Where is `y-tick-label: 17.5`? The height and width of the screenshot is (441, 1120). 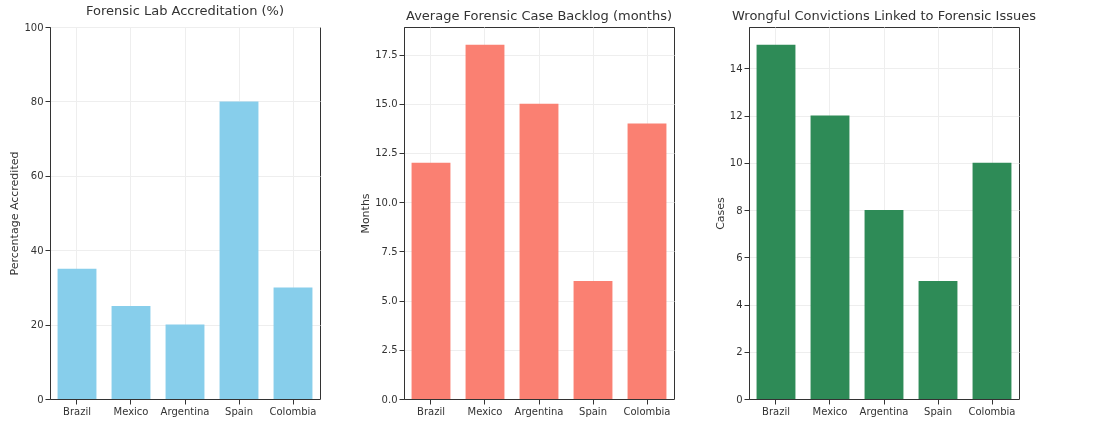 y-tick-label: 17.5 is located at coordinates (386, 55).